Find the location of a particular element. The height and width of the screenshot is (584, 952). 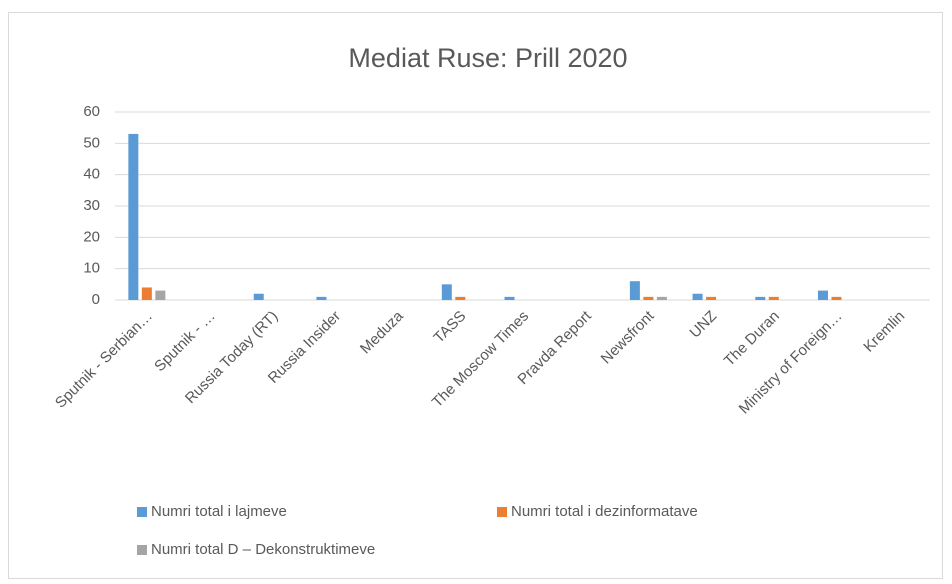

legend-label: Numri total i dezinformatave is located at coordinates (604, 511).